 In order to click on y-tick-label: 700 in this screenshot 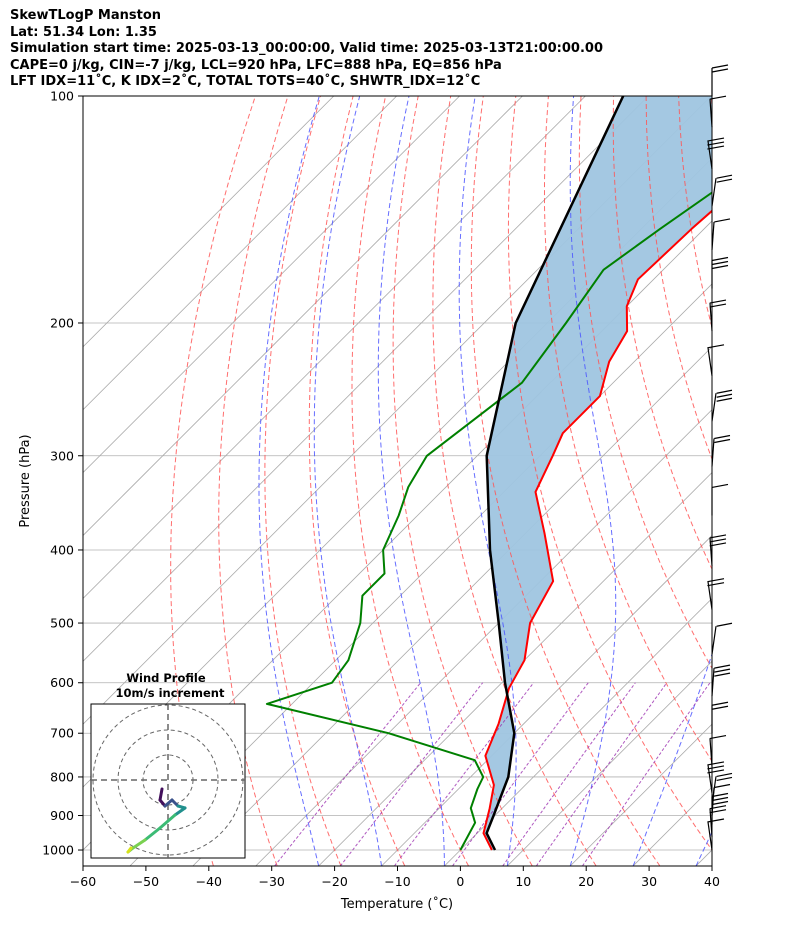, I will do `click(62, 733)`.